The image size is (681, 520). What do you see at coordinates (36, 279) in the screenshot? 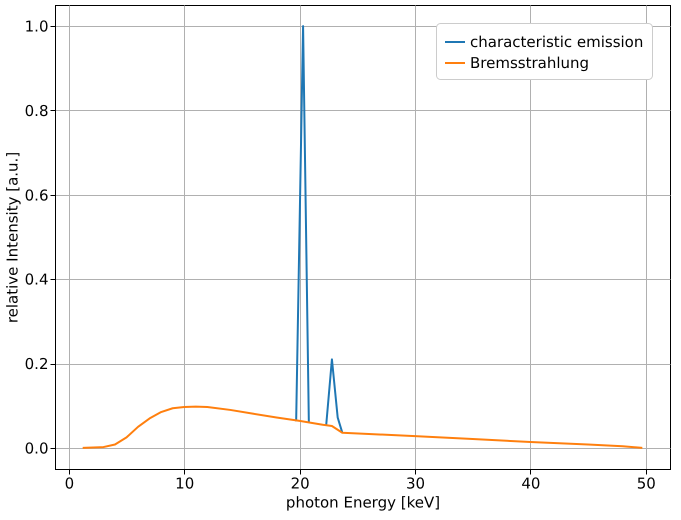
I see `y-tick-label: 0.4` at bounding box center [36, 279].